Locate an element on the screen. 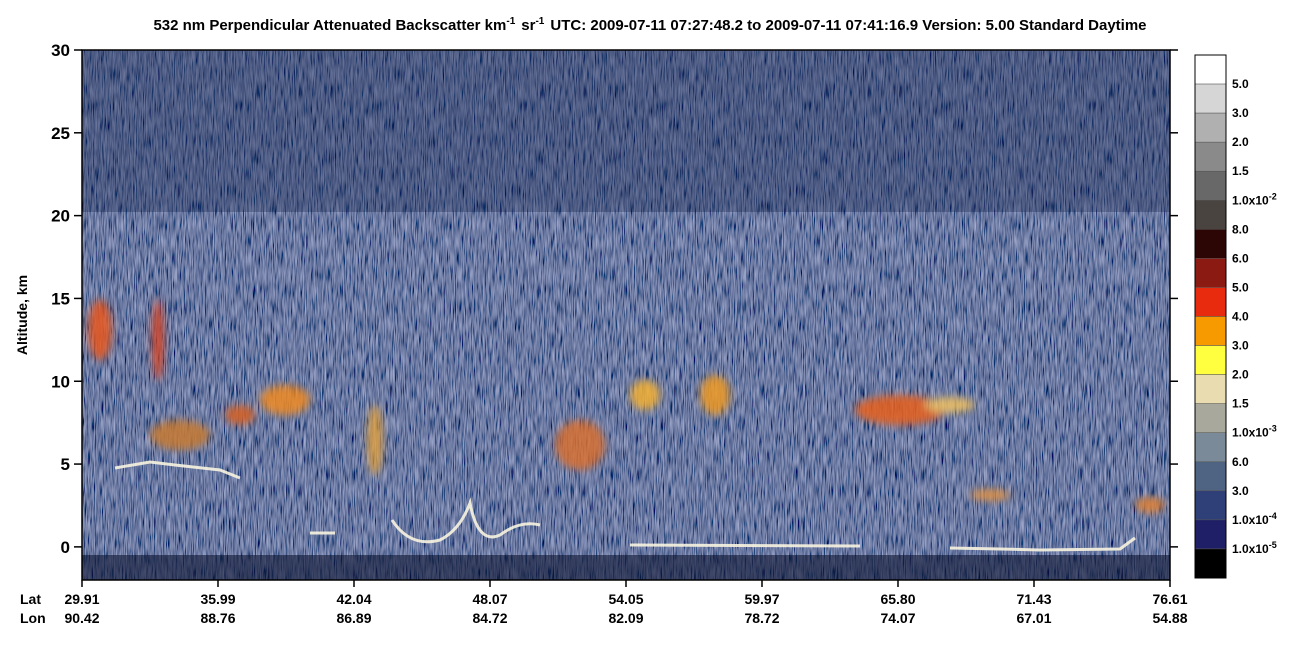 This screenshot has width=1300, height=672. lat-label: 59.97 is located at coordinates (761, 599).